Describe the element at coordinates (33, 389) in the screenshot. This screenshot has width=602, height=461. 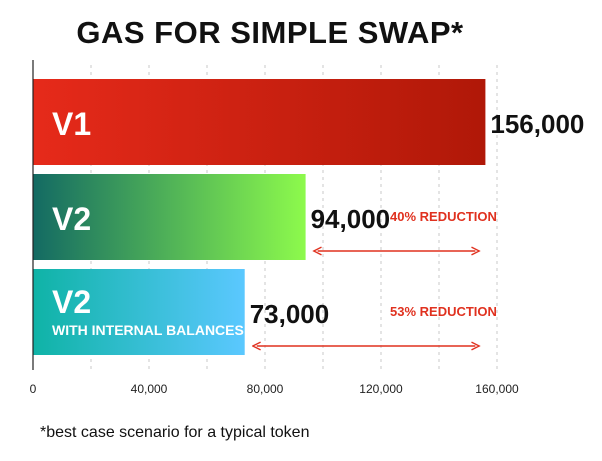
I see `x-tick-label: 0` at that location.